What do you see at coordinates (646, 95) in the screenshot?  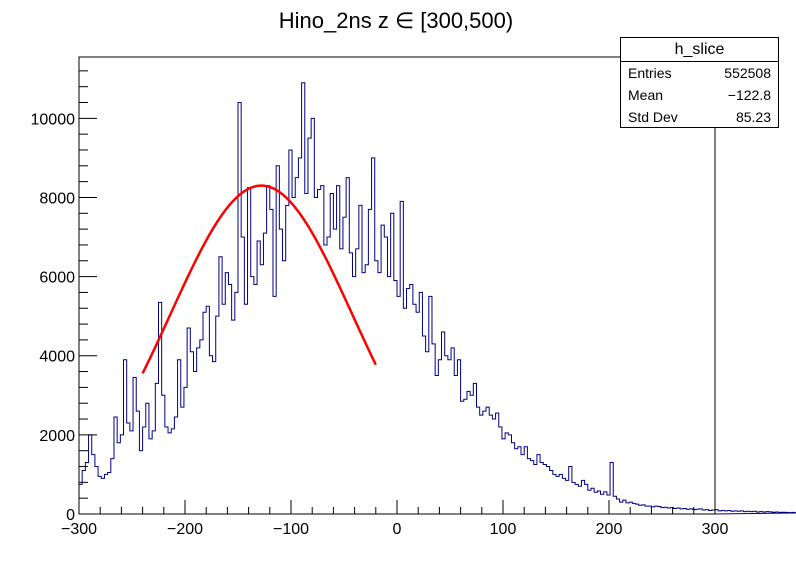 I see `stats-label: Mean` at bounding box center [646, 95].